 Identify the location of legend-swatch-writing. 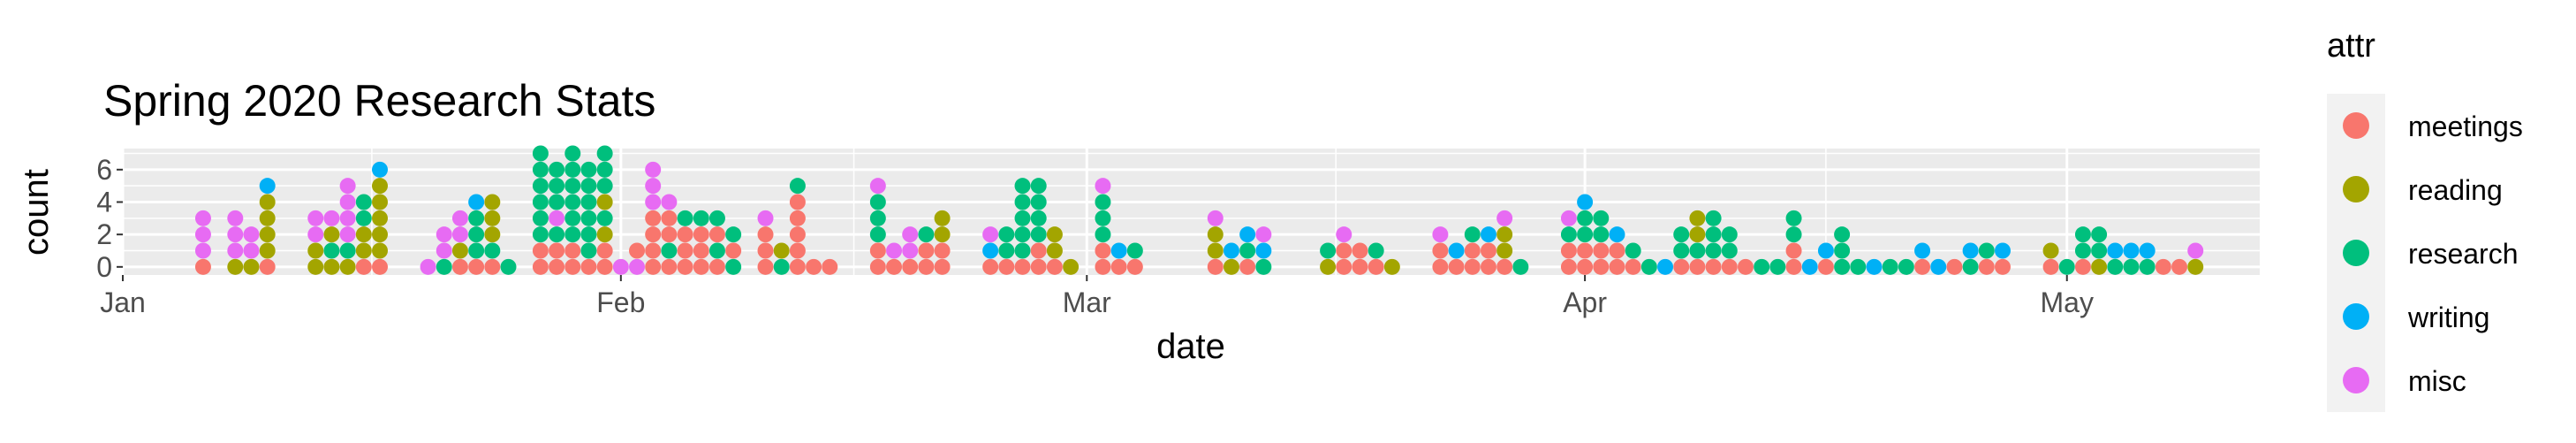
(2356, 316).